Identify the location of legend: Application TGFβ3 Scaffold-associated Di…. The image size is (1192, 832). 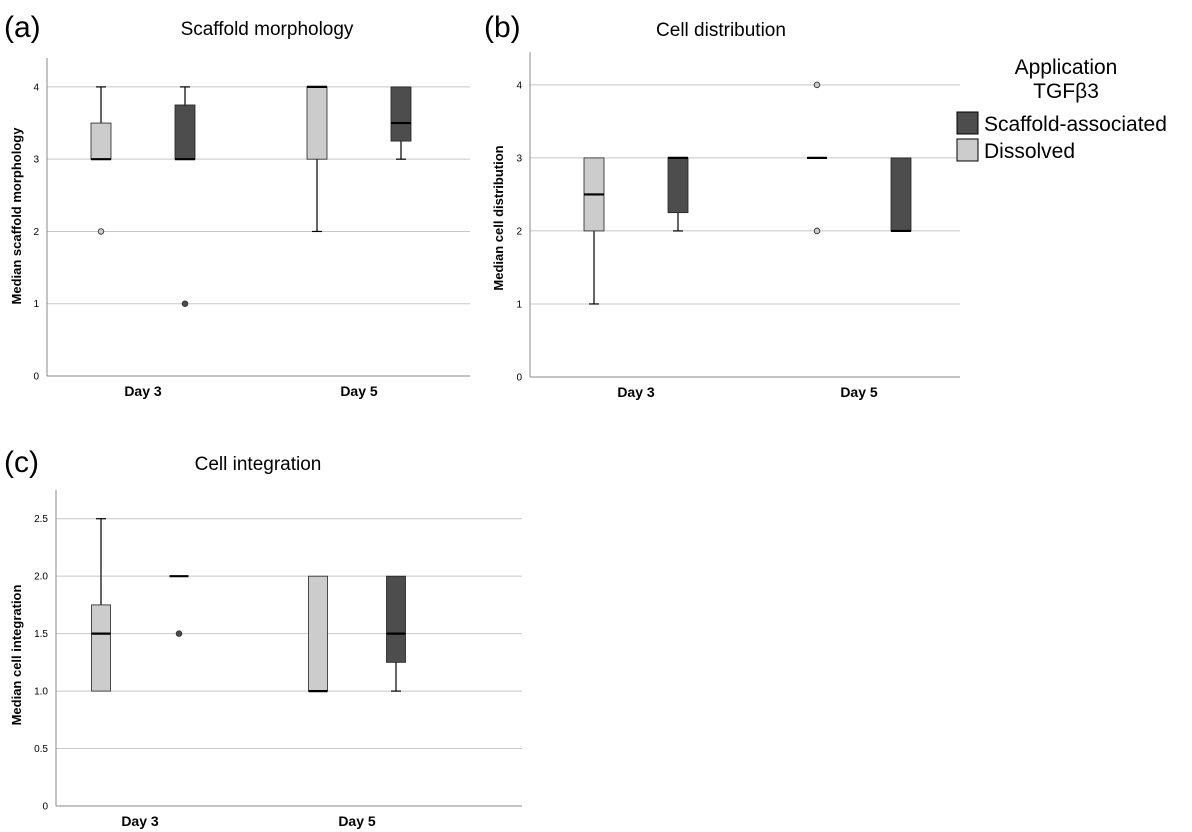
(1061, 109).